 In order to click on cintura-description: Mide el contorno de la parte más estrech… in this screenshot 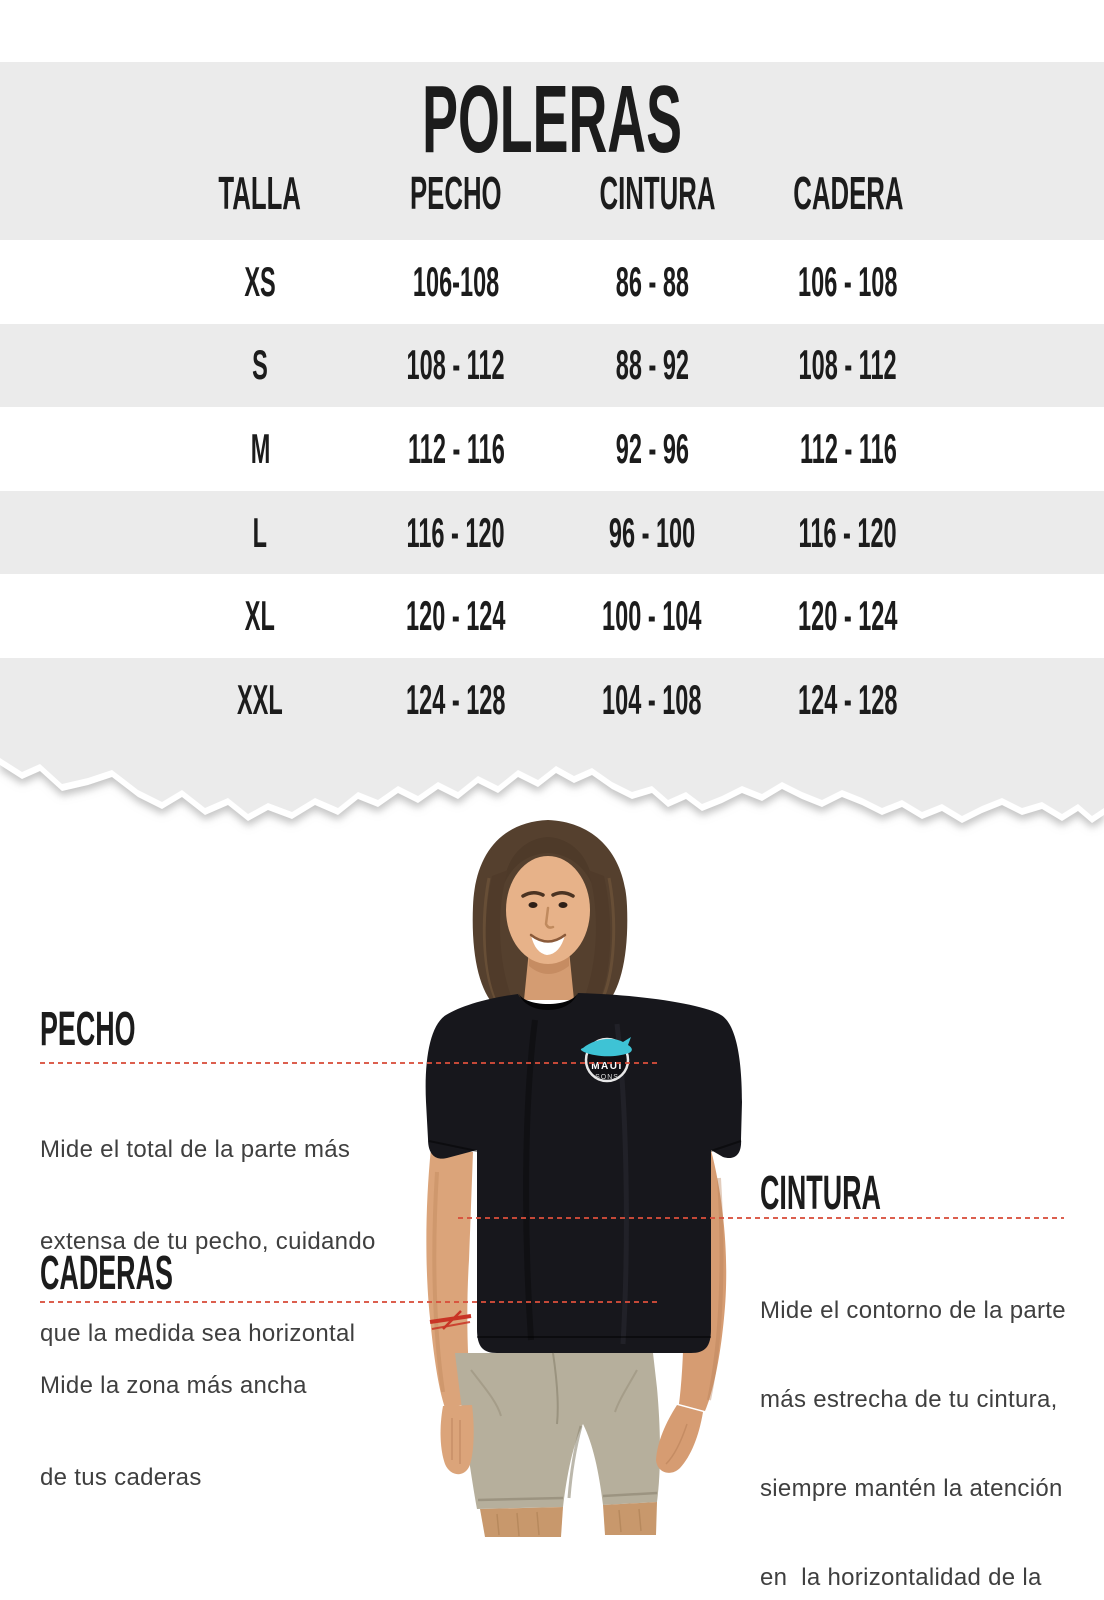, I will do `click(913, 1444)`.